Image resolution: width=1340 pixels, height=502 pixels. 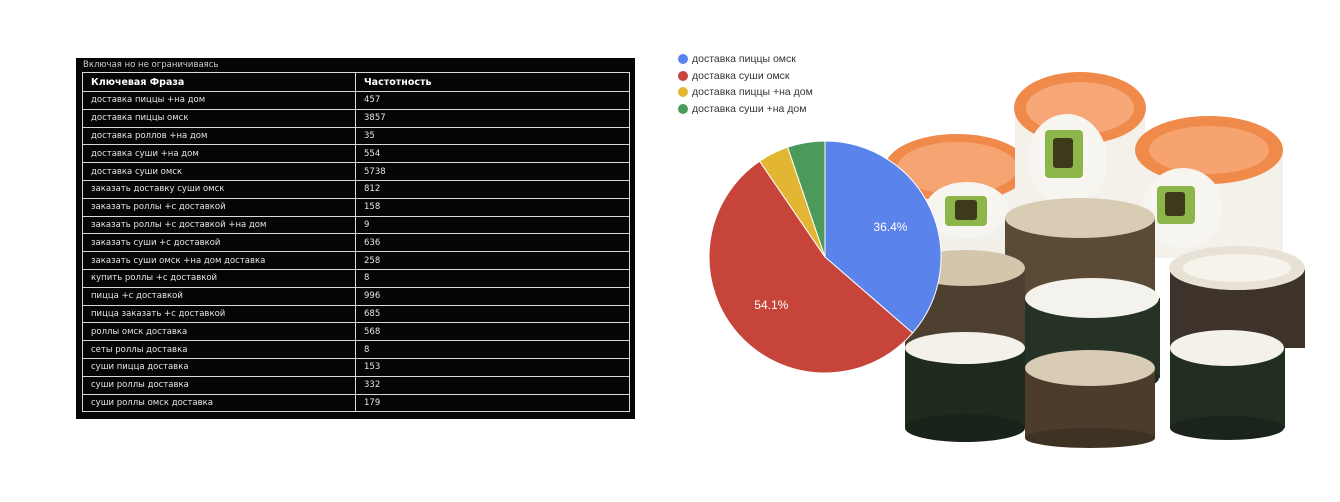 What do you see at coordinates (219, 243) in the screenshot?
I see `keyword-cell: заказать суши +с доставкой` at bounding box center [219, 243].